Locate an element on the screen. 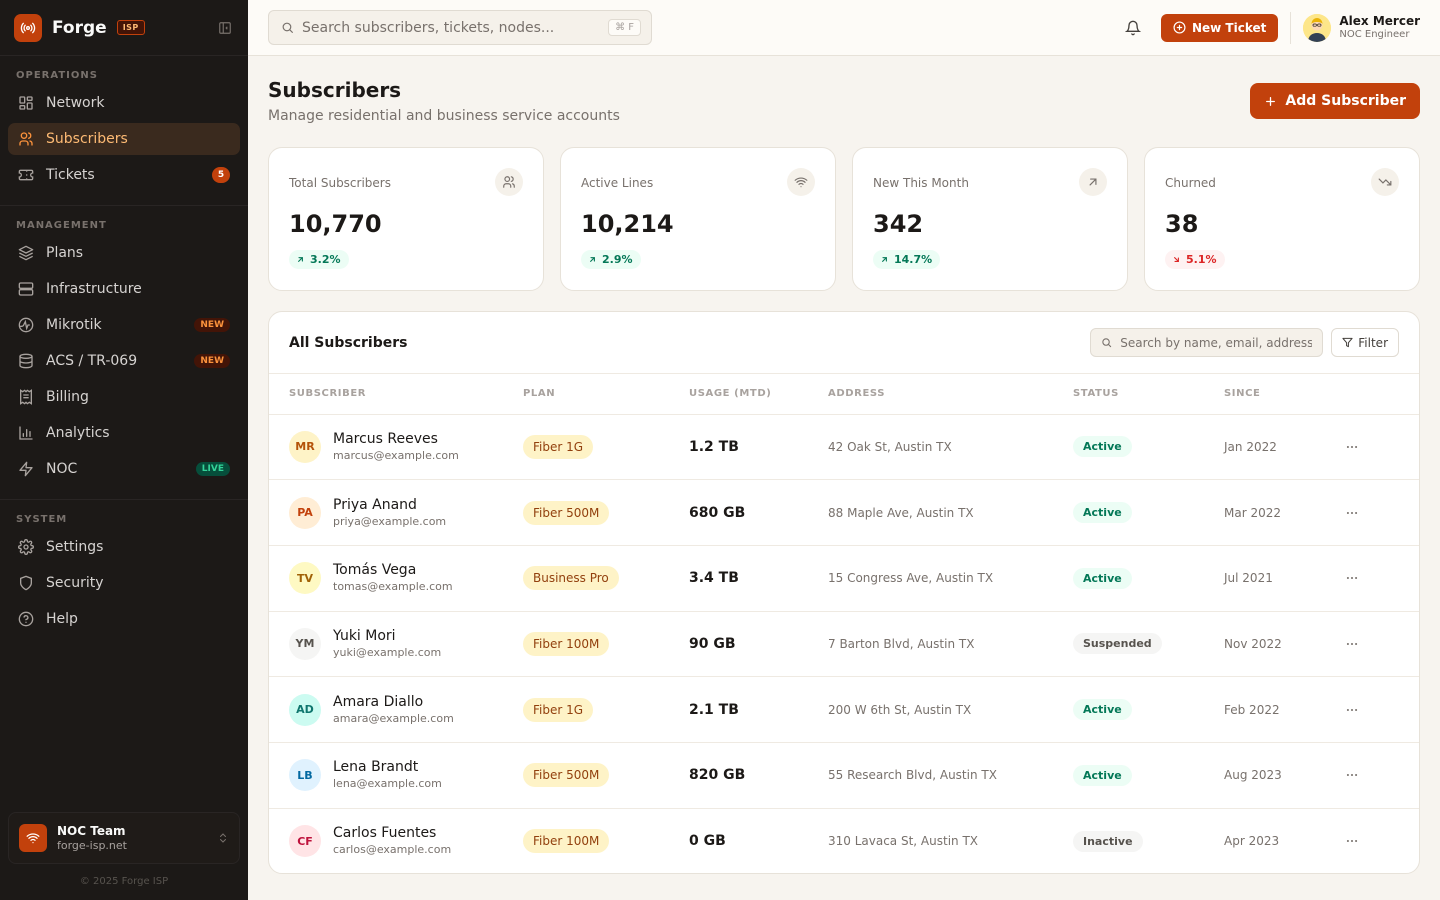 The width and height of the screenshot is (1440, 900). tickets-count-badge: 5 is located at coordinates (221, 175).